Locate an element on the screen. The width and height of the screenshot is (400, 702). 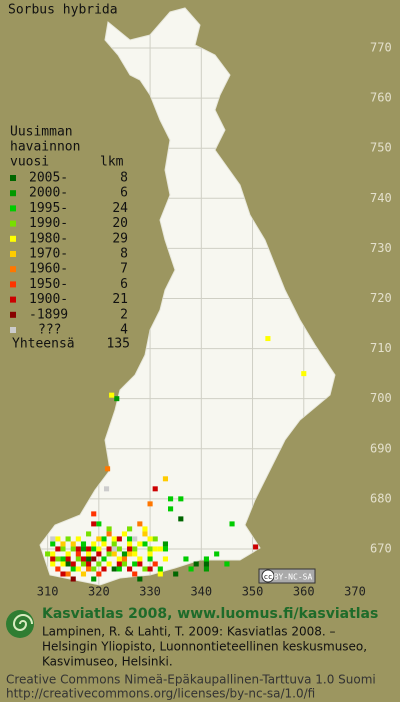
x-tick-label: 350 is located at coordinates (253, 592).